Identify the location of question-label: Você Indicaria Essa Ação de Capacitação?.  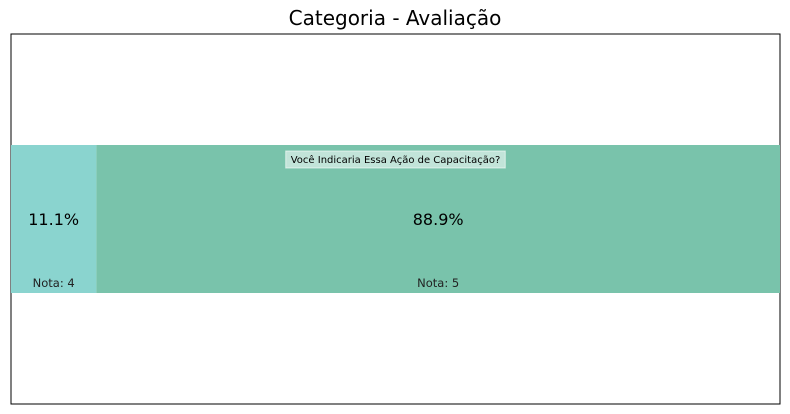
(396, 160).